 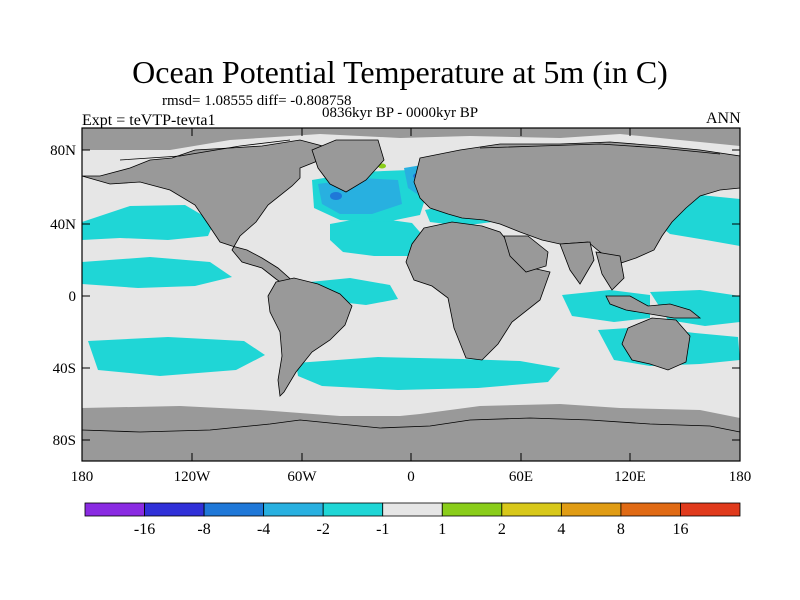 I want to click on period-label: 0836kyr BP - 0000kyr BP, so click(x=400, y=113).